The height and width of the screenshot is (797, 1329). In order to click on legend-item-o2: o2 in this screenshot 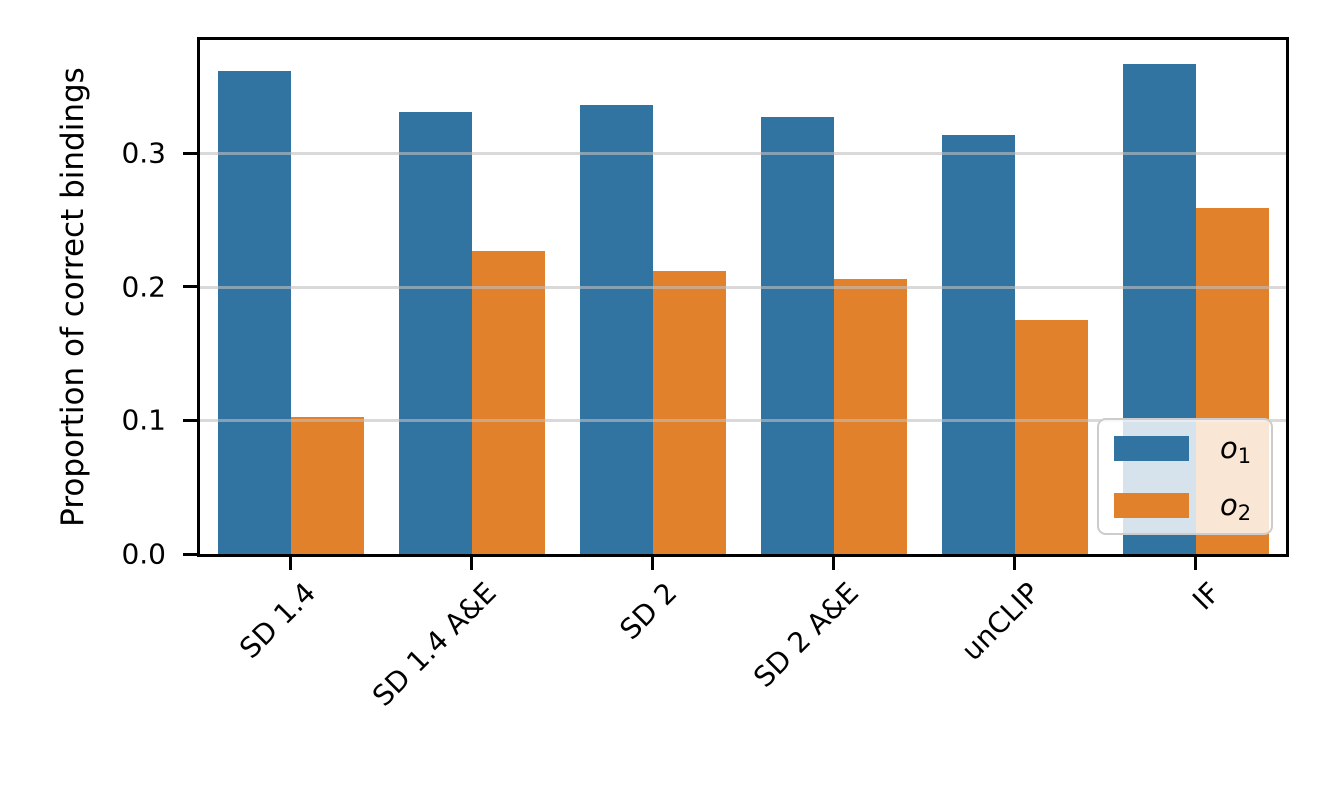, I will do `click(1185, 505)`.